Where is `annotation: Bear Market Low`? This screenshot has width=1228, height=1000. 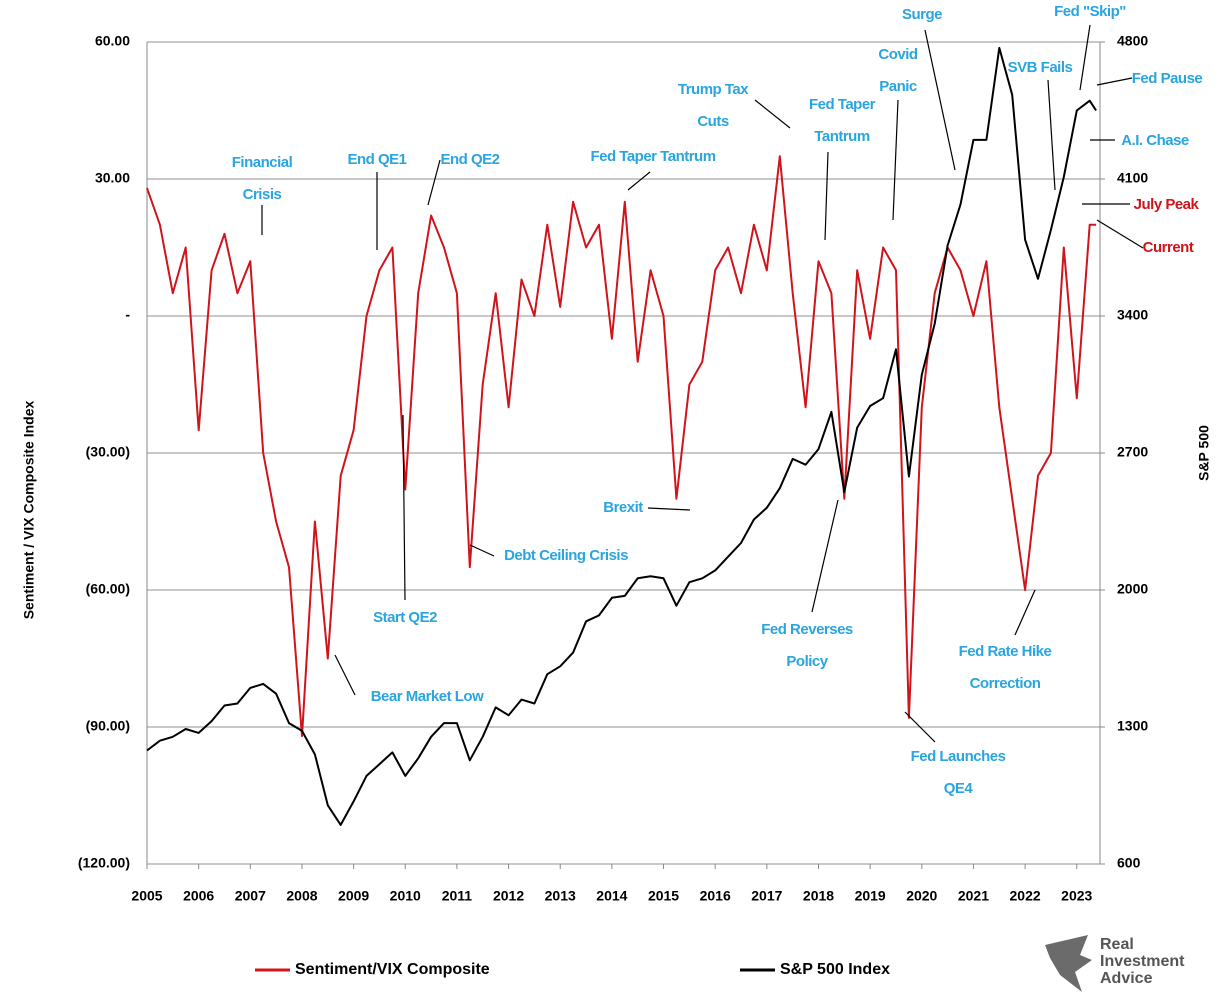 annotation: Bear Market Low is located at coordinates (427, 696).